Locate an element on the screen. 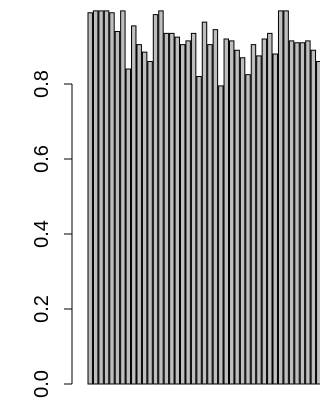 This screenshot has width=320, height=404. y-axis: 0.0 0.2 0.4 0.6 0.8 is located at coordinates (52, 234).